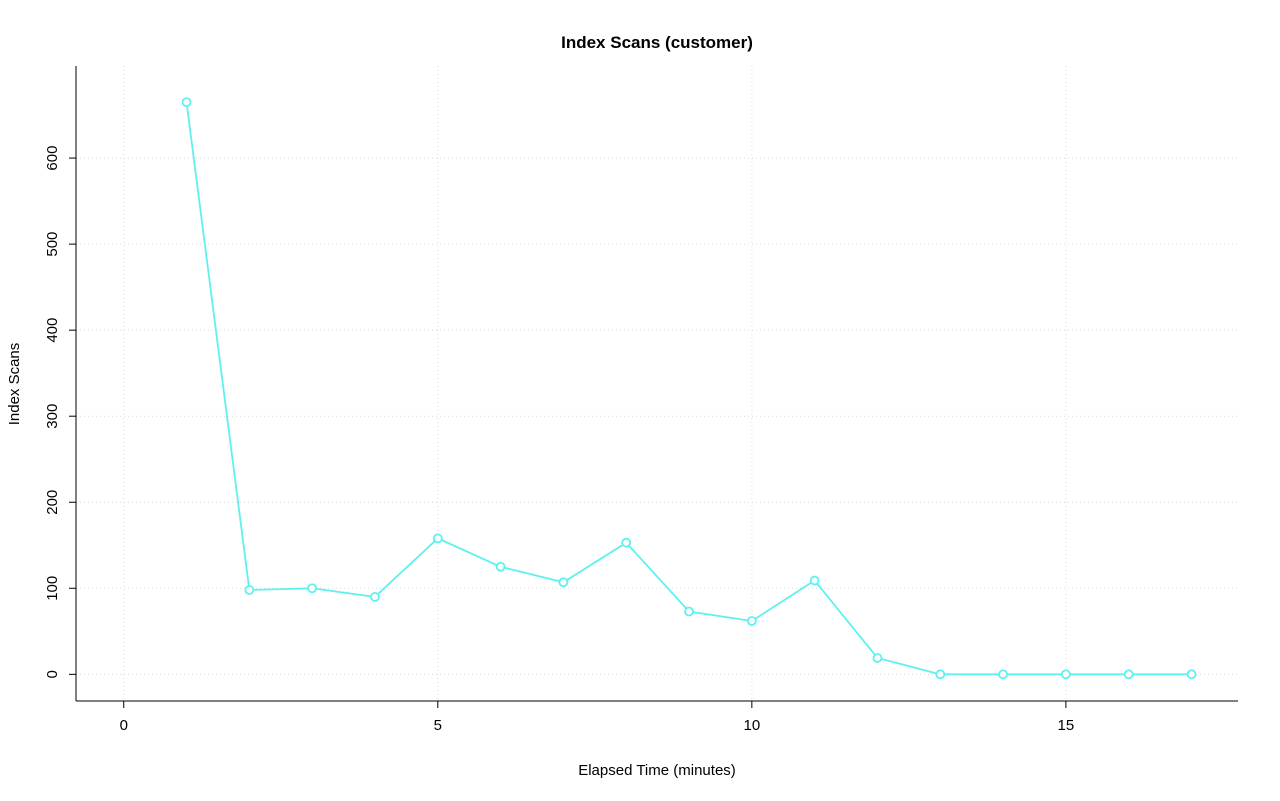 The width and height of the screenshot is (1280, 801). Describe the element at coordinates (52, 244) in the screenshot. I see `y-tick-label: 500` at that location.